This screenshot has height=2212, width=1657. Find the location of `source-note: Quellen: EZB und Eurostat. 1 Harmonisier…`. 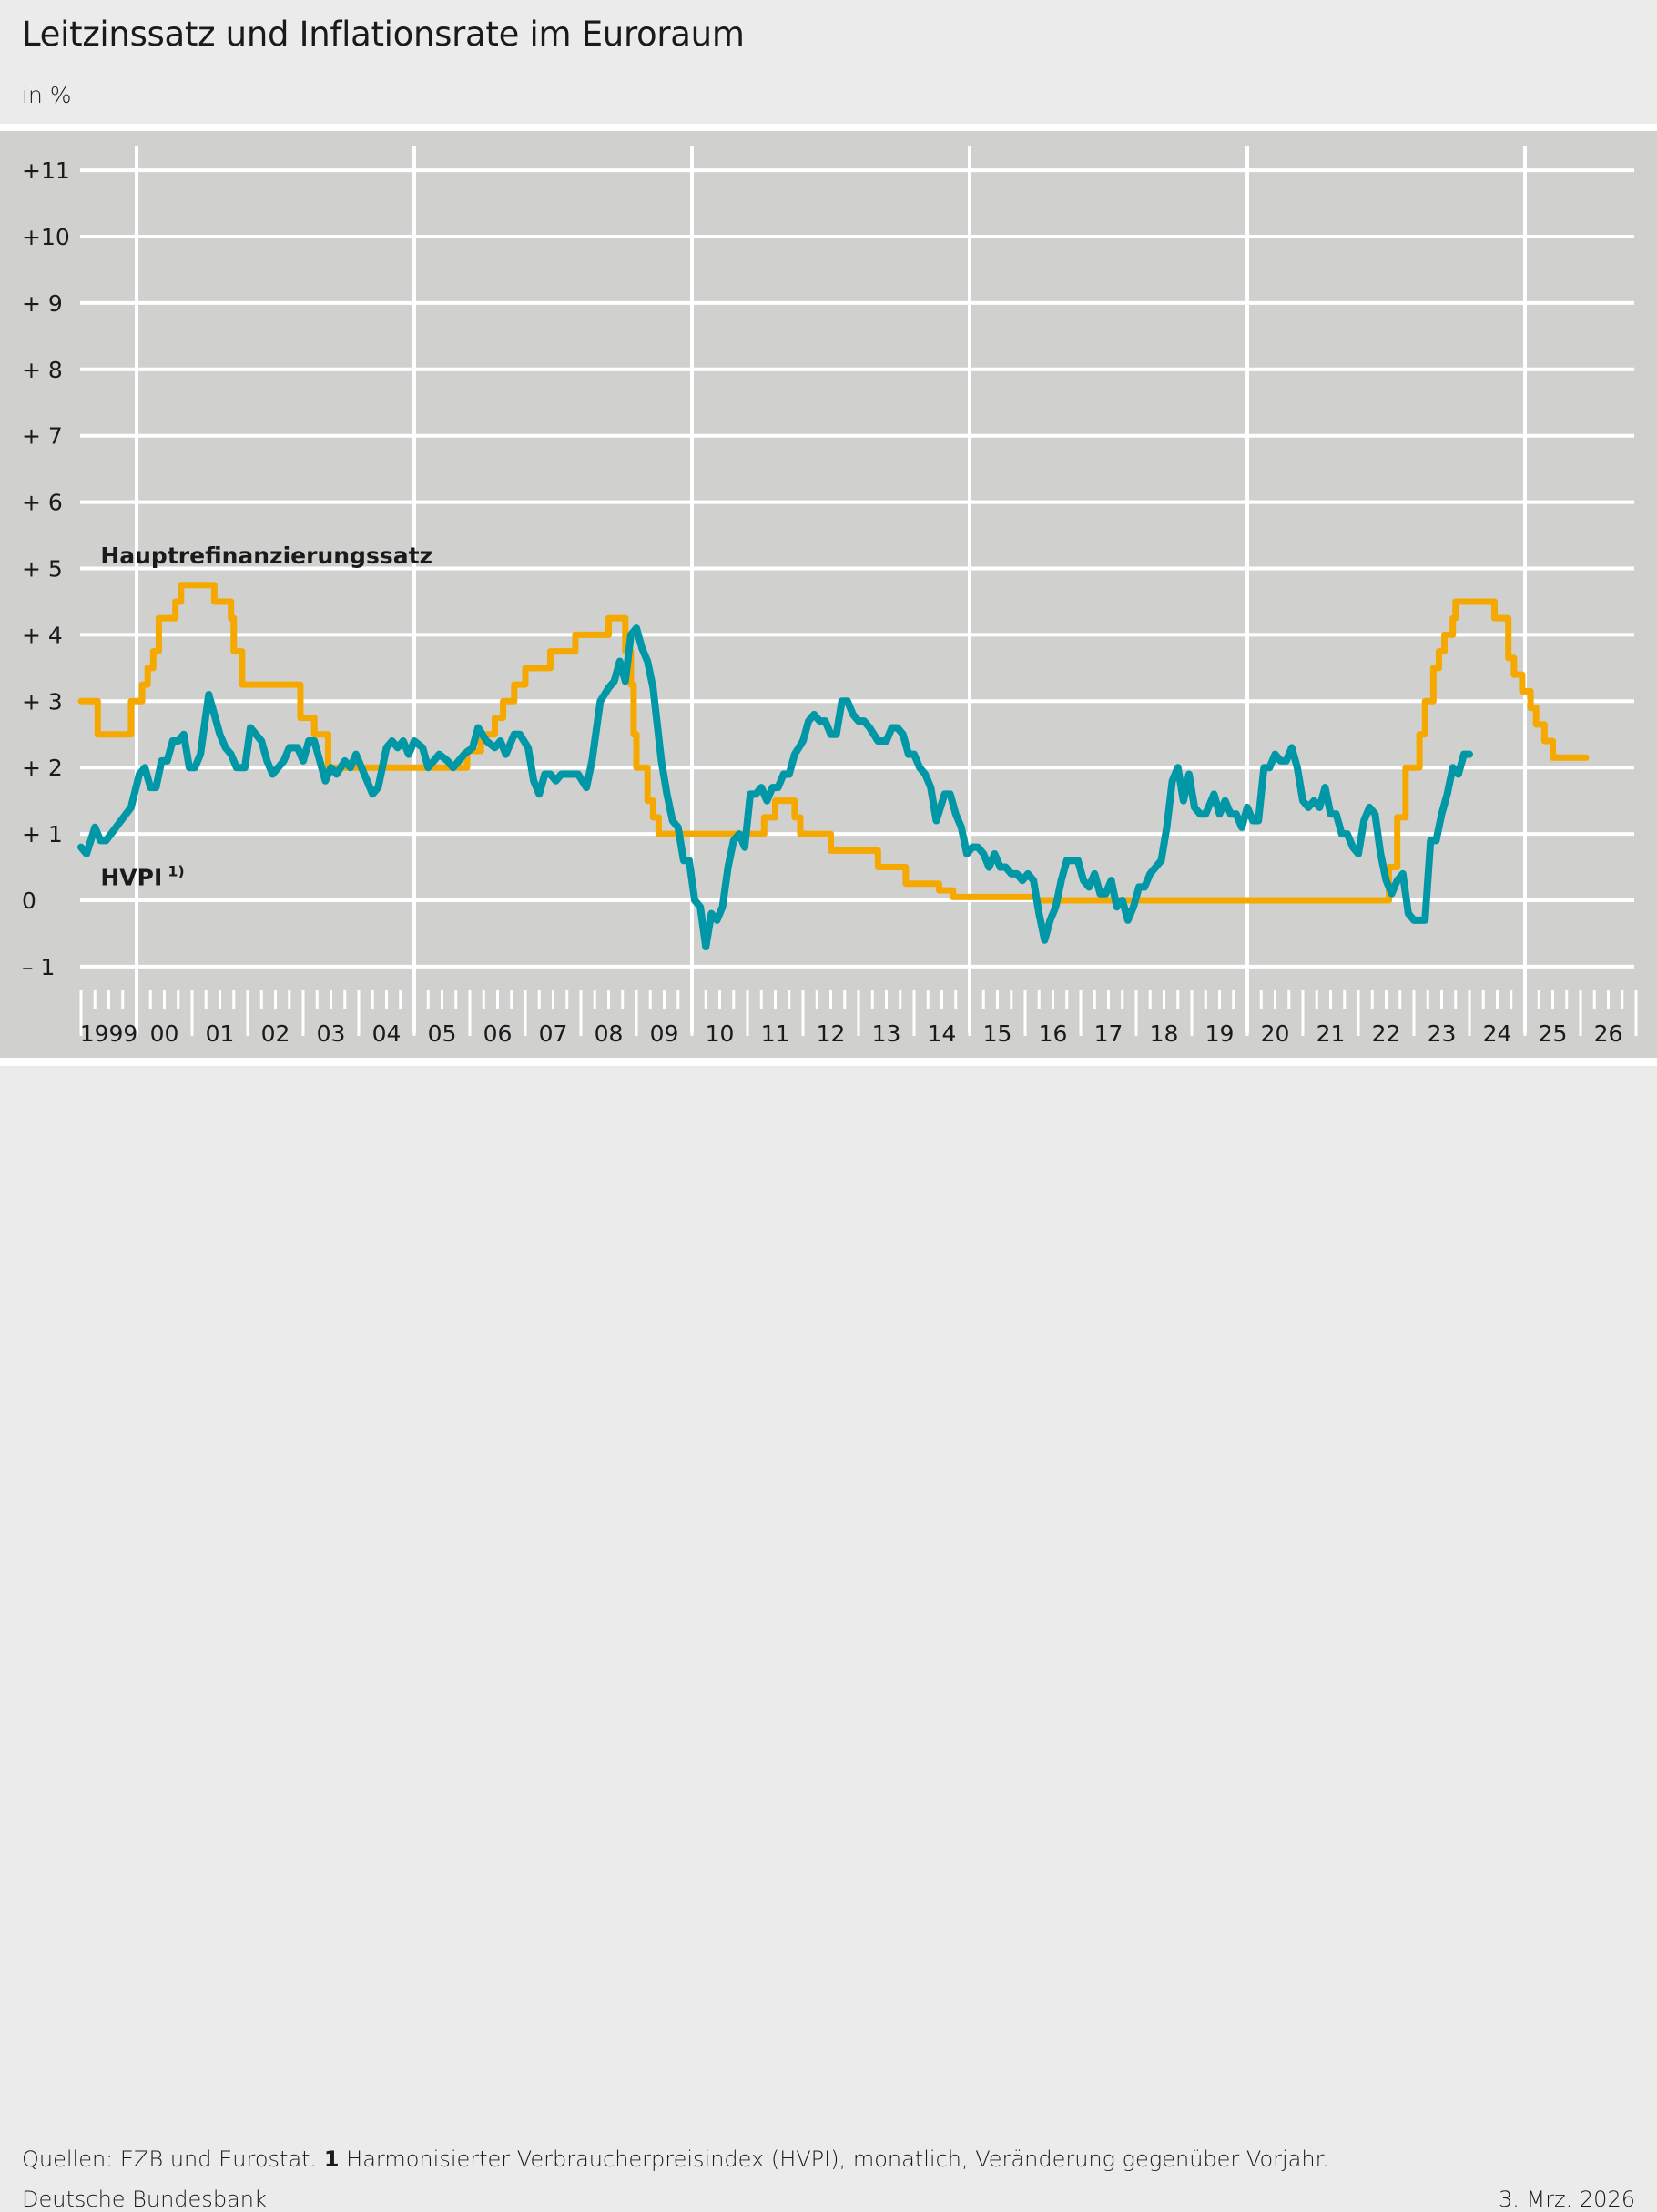

source-note: Quellen: EZB und Eurostat. 1 Harmonisier… is located at coordinates (675, 2159).